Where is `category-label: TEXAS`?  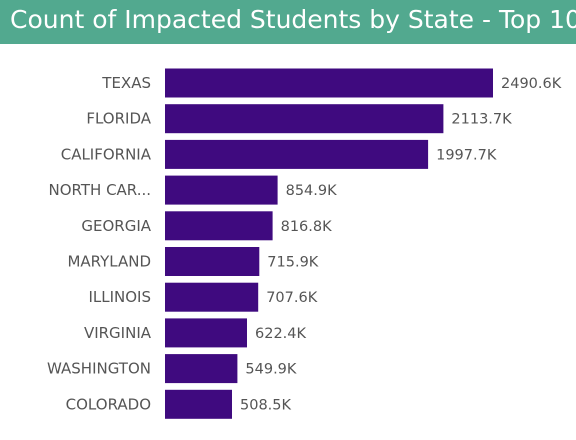
category-label: TEXAS is located at coordinates (126, 83).